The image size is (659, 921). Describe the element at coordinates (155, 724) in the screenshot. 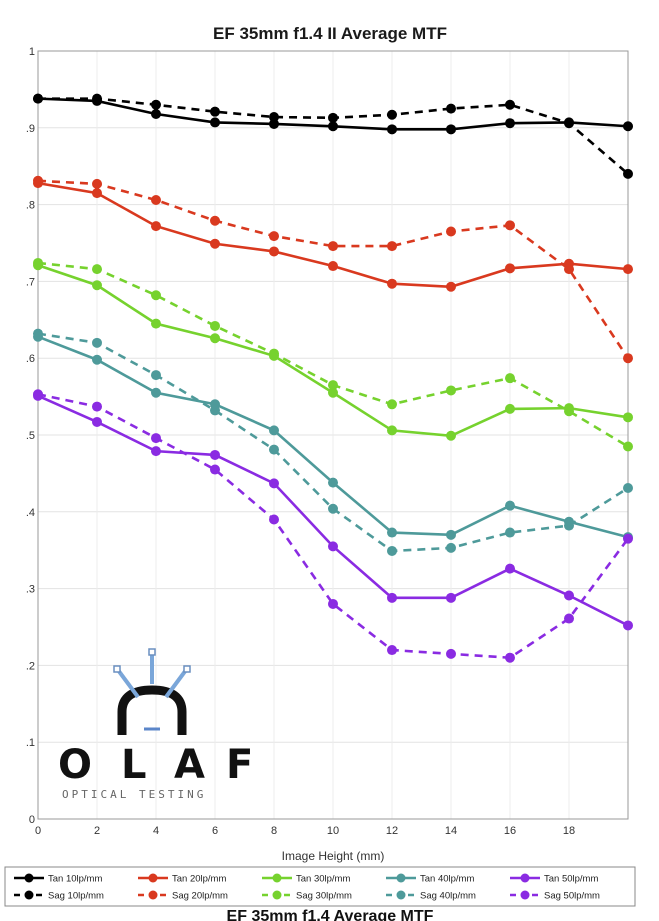

I see `olaf-logo: O L A F OPTICAL TESTING` at that location.